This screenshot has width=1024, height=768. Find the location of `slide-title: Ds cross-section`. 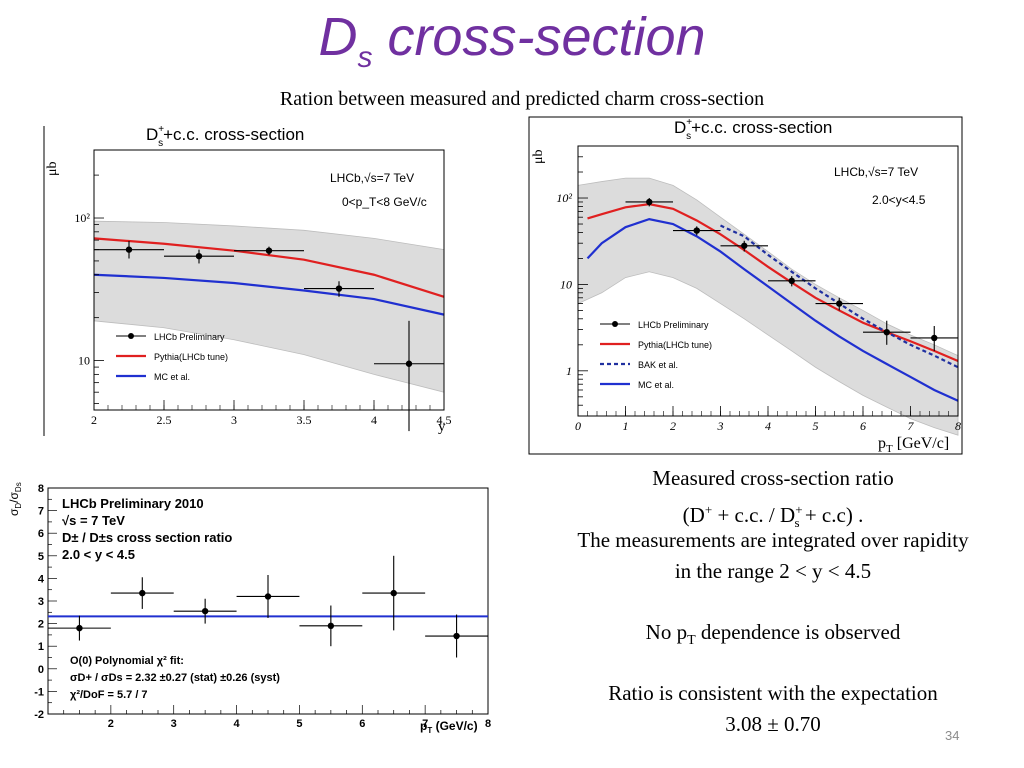

slide-title: Ds cross-section is located at coordinates (512, 40).